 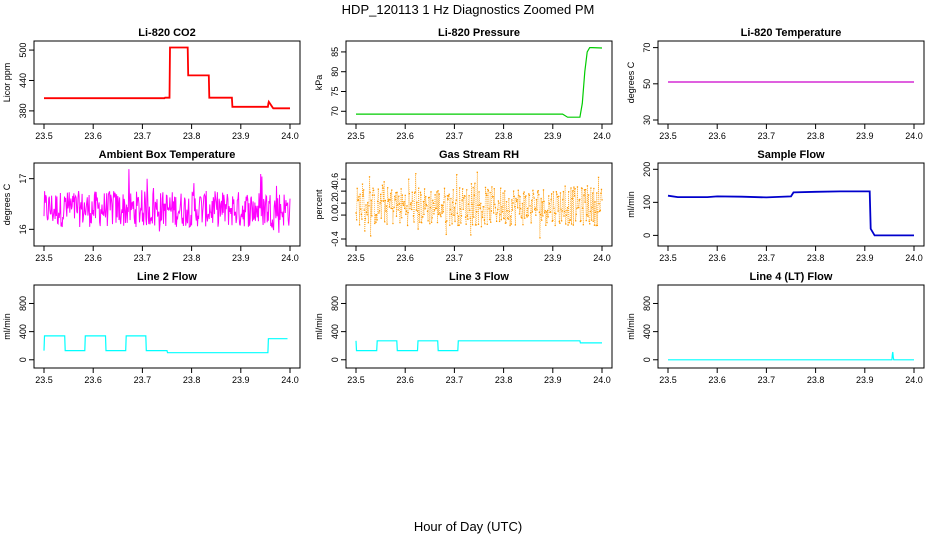 What do you see at coordinates (468, 9) in the screenshot?
I see `figure-title: HDP_120113 1 Hz Diagnostics Zoomed PM` at bounding box center [468, 9].